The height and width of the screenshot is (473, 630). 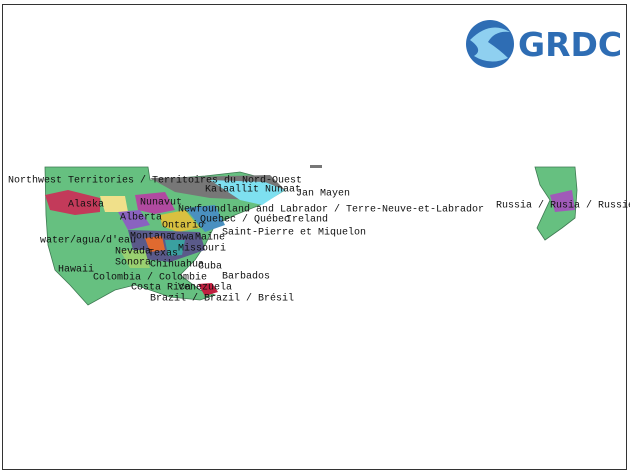 I want to click on greenland, so click(x=247, y=192).